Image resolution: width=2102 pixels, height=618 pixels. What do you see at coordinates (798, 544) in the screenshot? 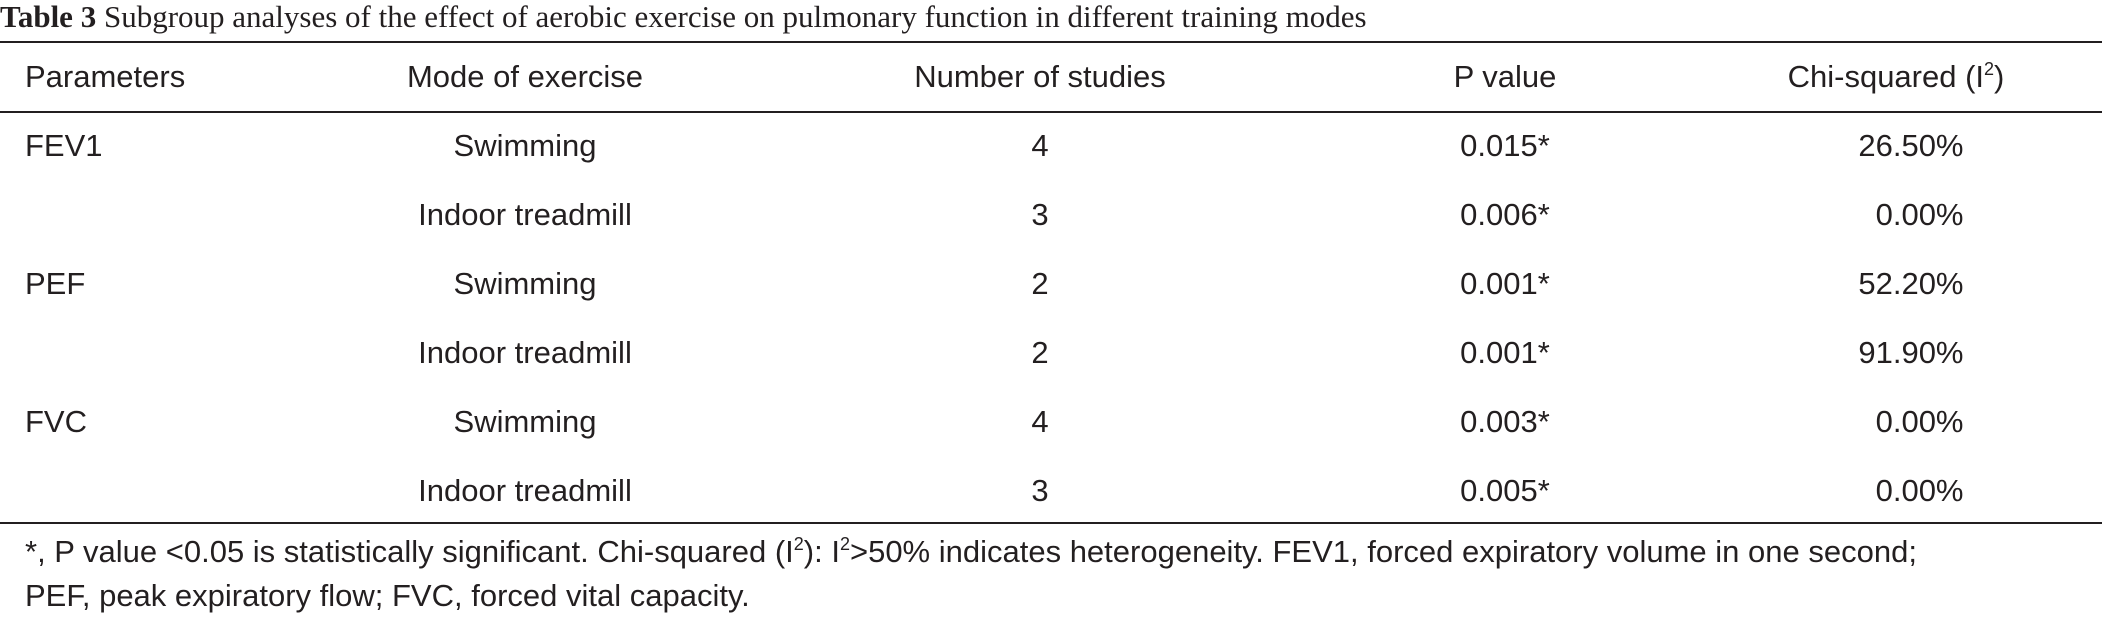
I see `footnote-sup1: 2` at bounding box center [798, 544].